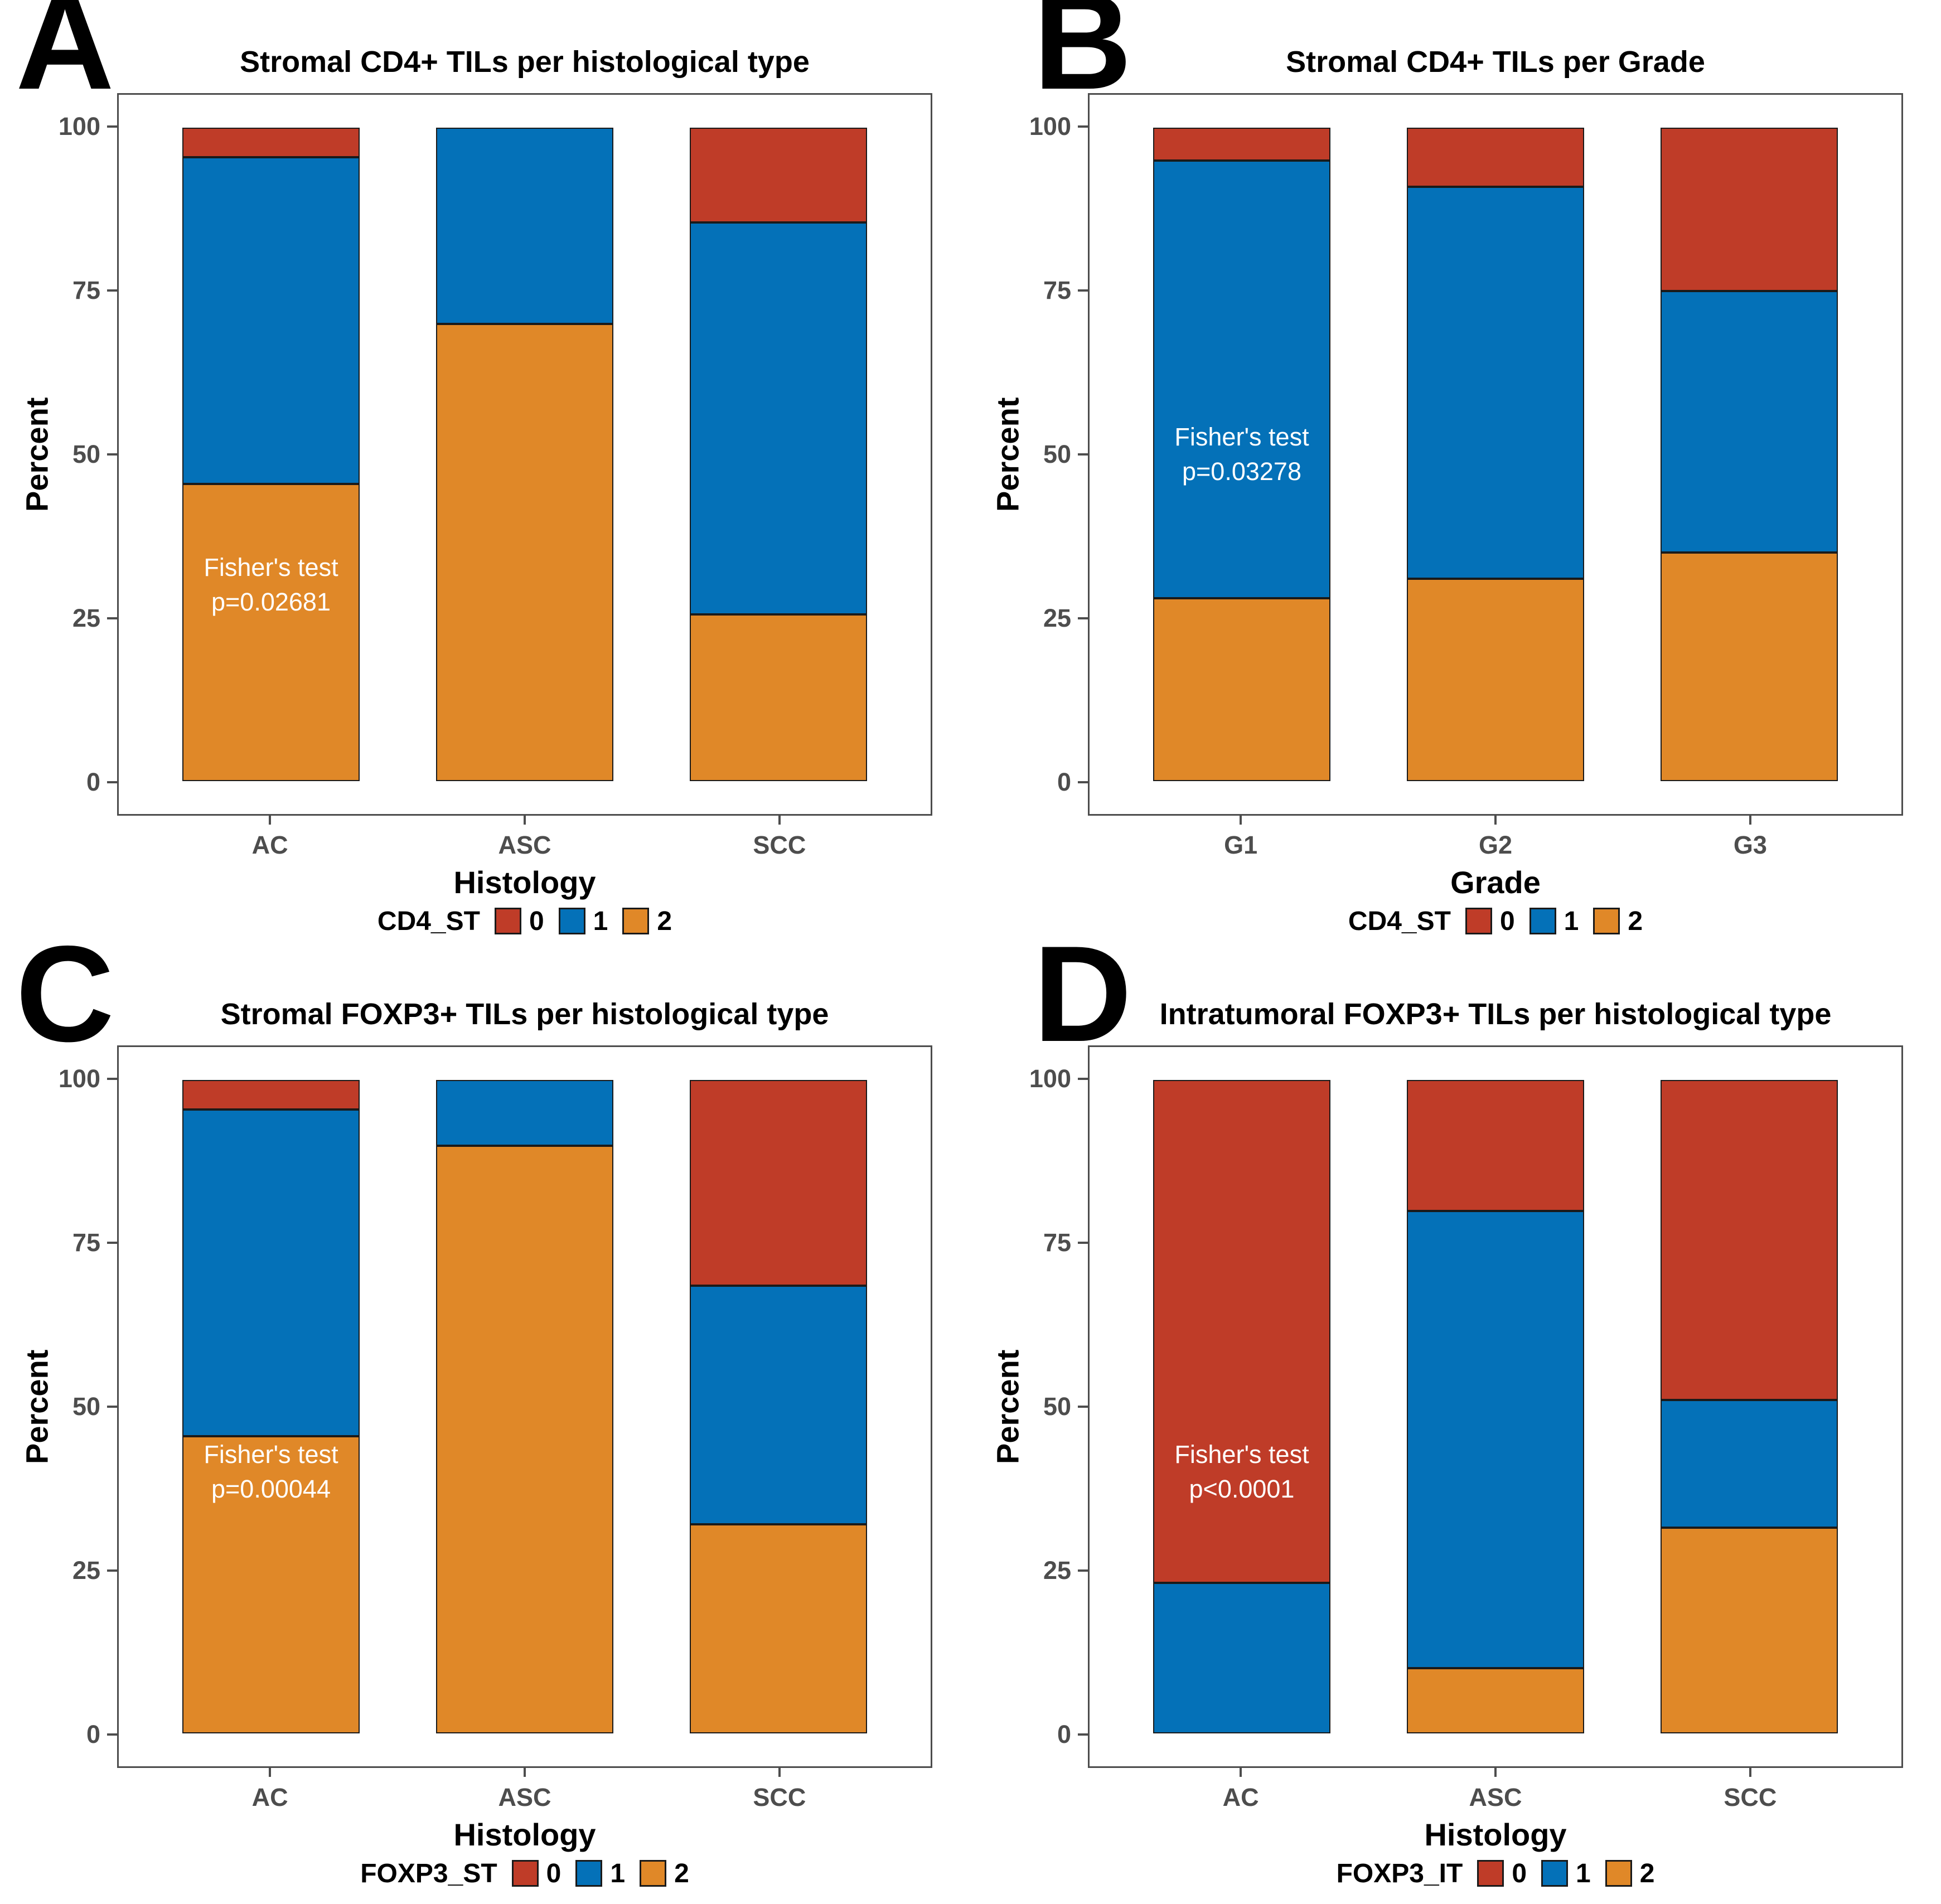  Describe the element at coordinates (271, 584) in the screenshot. I see `annotation-fishers-test: Fisher's test p=0.02681` at that location.